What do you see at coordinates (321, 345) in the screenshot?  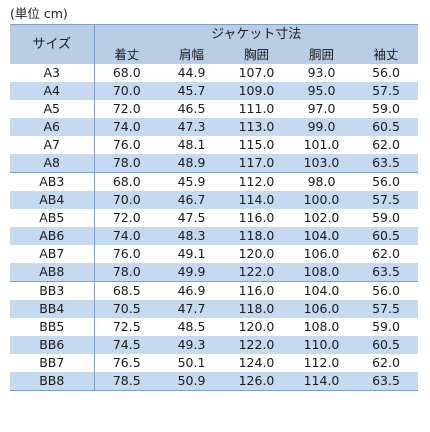 I see `waist-cell: 110.0` at bounding box center [321, 345].